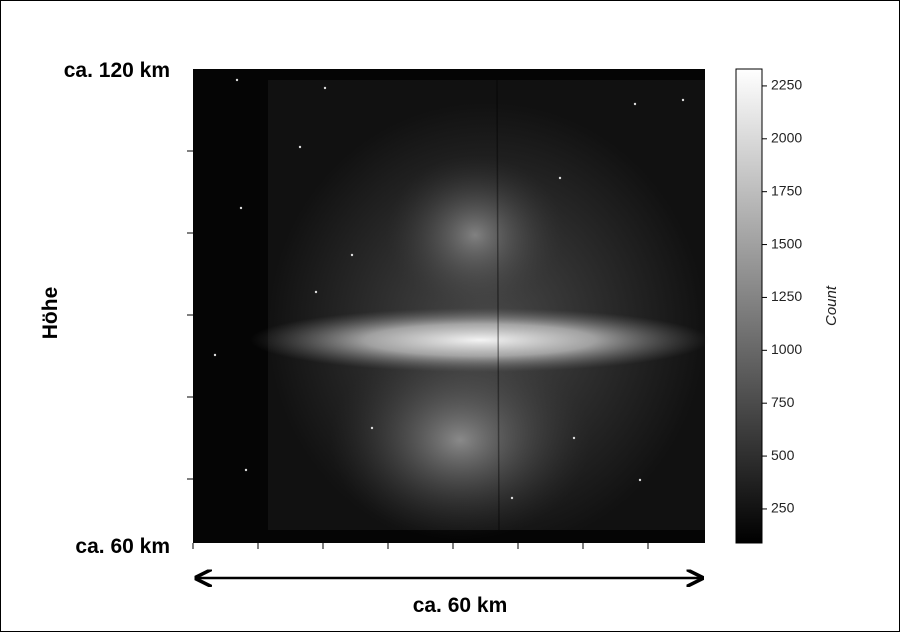 The height and width of the screenshot is (639, 900). I want to click on colorbar-tick-label: 1750, so click(786, 190).